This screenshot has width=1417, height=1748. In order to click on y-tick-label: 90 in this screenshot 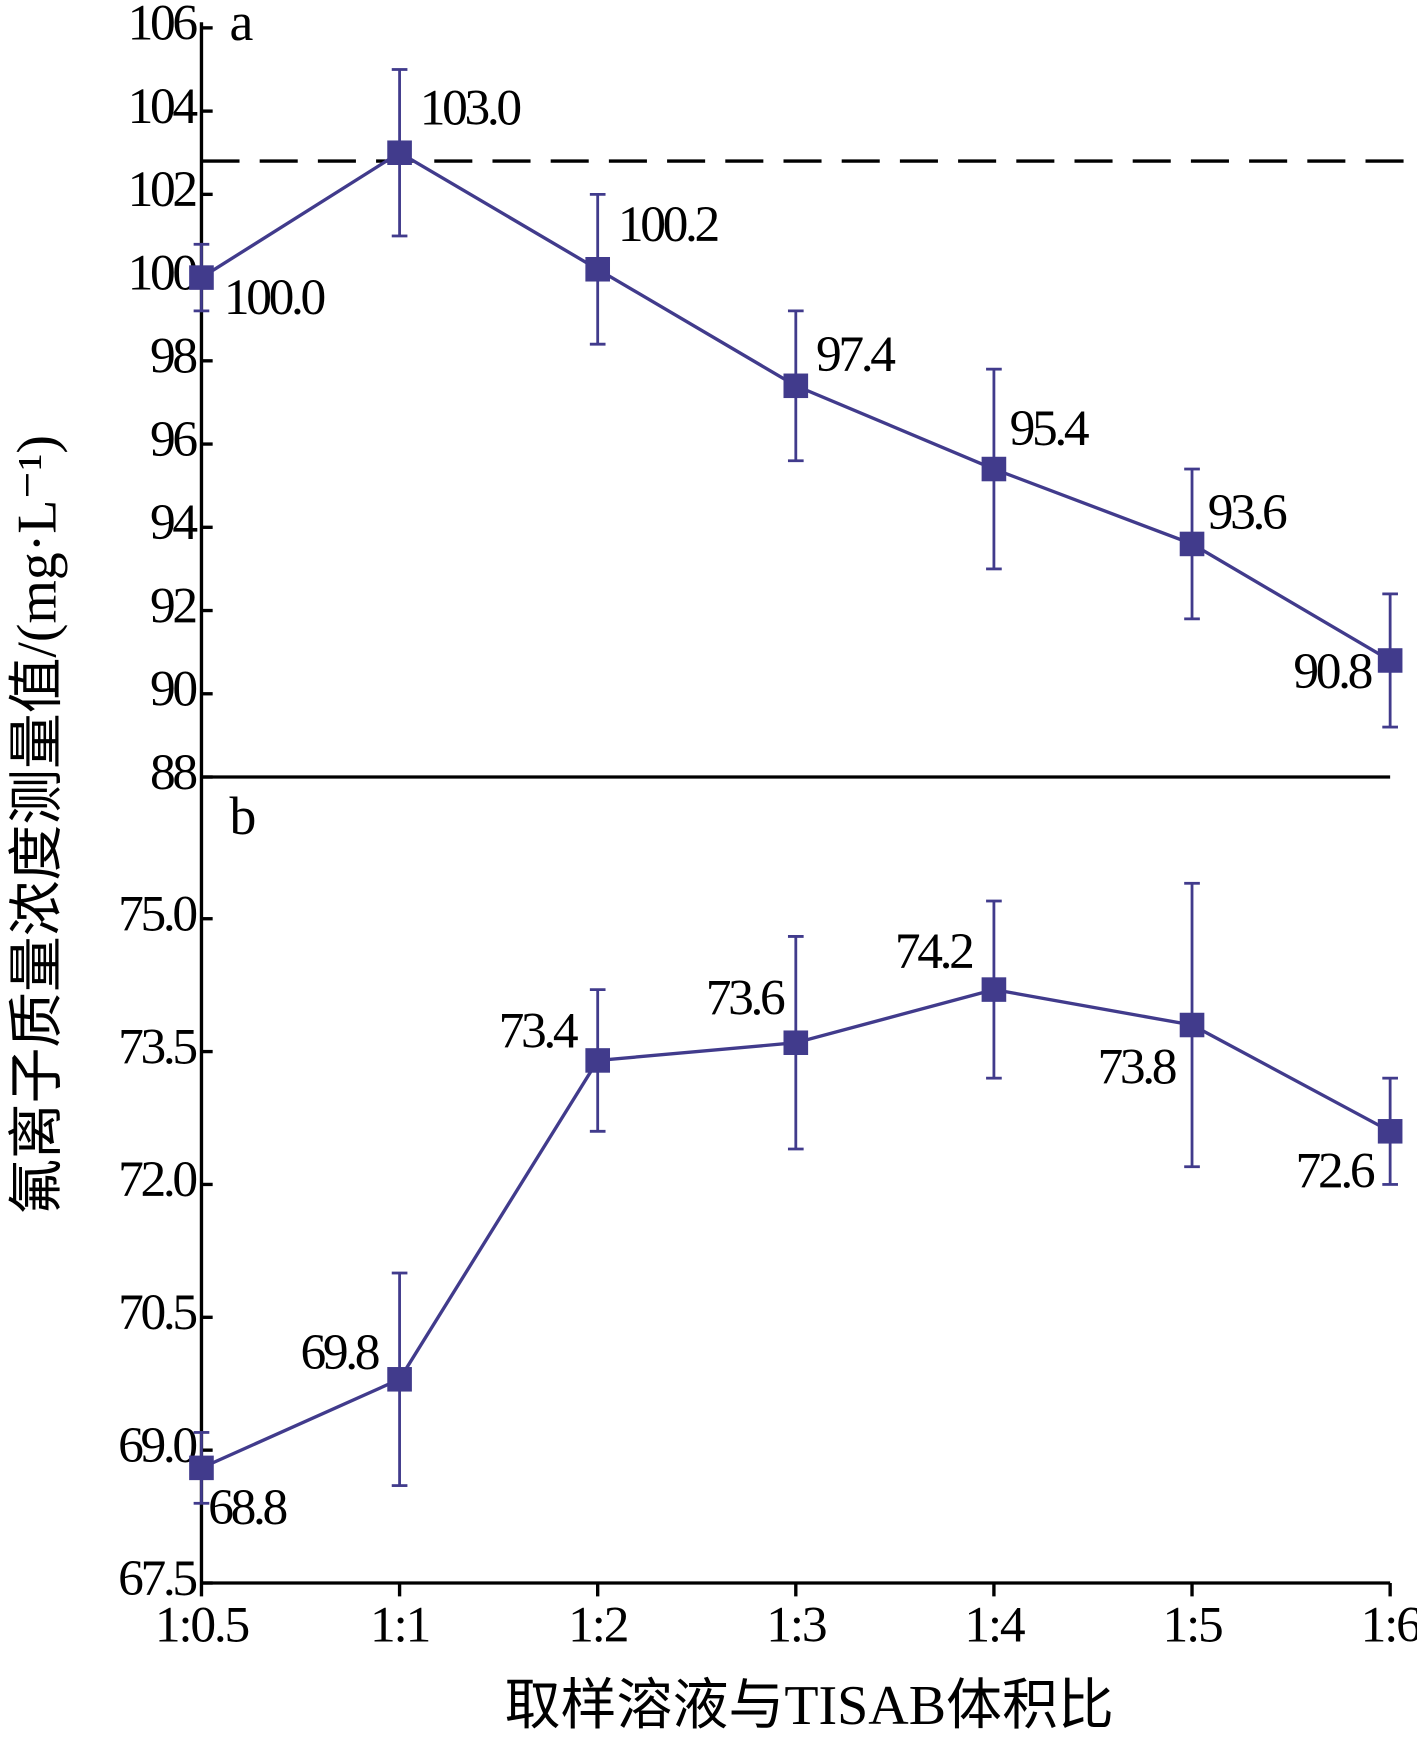, I will do `click(173, 689)`.